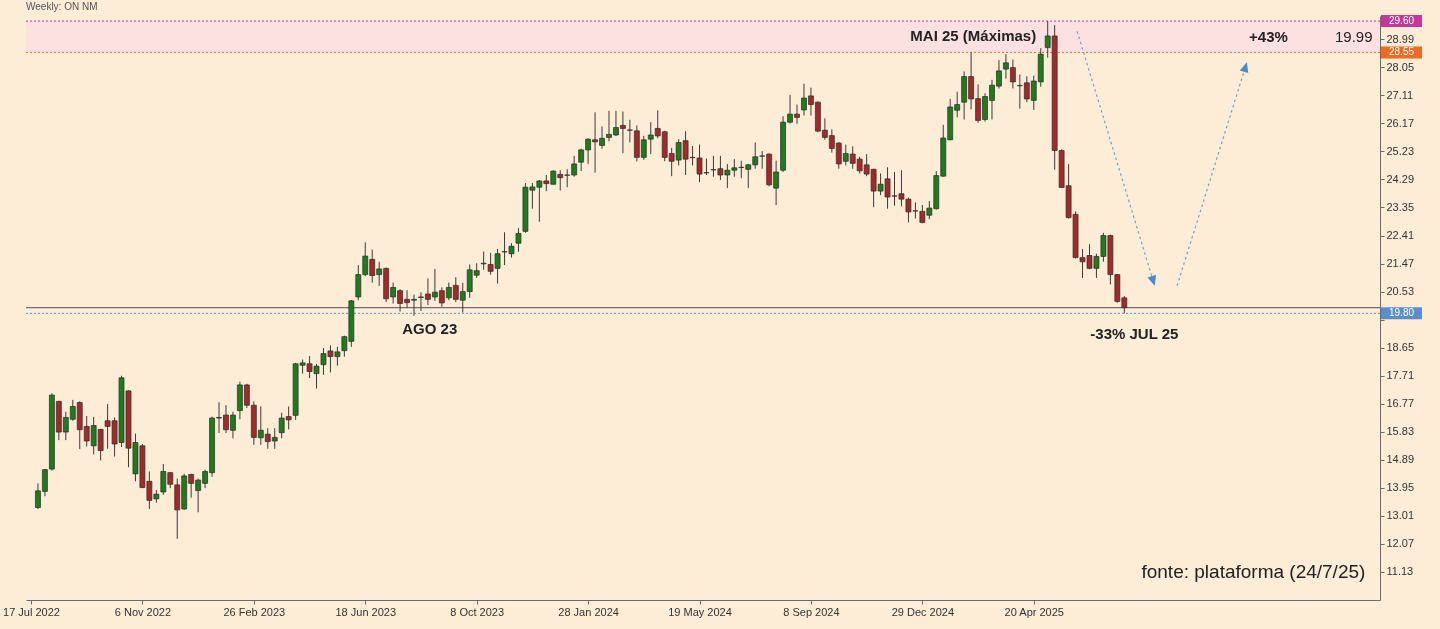  Describe the element at coordinates (254, 611) in the screenshot. I see `x-tick-label: 26 Feb 2023` at that location.